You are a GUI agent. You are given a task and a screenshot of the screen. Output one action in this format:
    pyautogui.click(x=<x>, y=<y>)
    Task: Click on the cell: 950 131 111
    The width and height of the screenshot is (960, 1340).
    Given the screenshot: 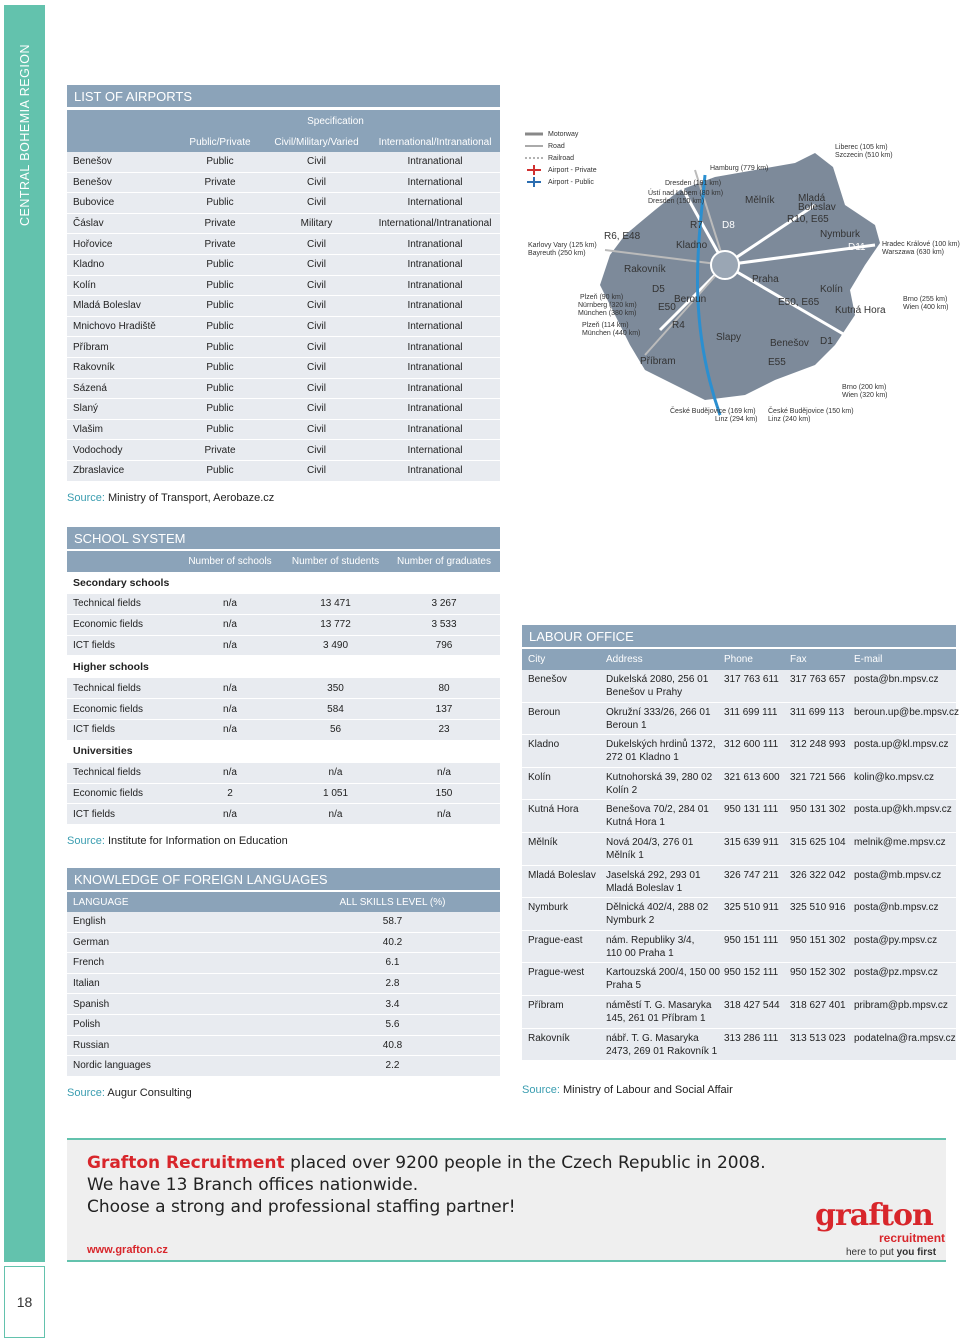 What is the action you would take?
    pyautogui.click(x=751, y=810)
    